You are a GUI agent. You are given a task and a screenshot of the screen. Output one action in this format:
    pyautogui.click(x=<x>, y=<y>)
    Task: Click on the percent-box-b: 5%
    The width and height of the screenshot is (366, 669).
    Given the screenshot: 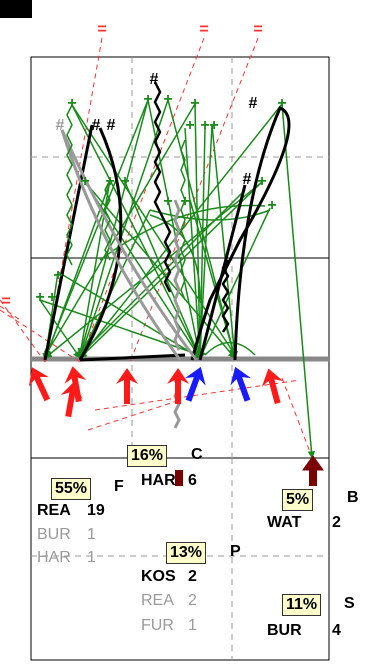 What is the action you would take?
    pyautogui.click(x=298, y=500)
    